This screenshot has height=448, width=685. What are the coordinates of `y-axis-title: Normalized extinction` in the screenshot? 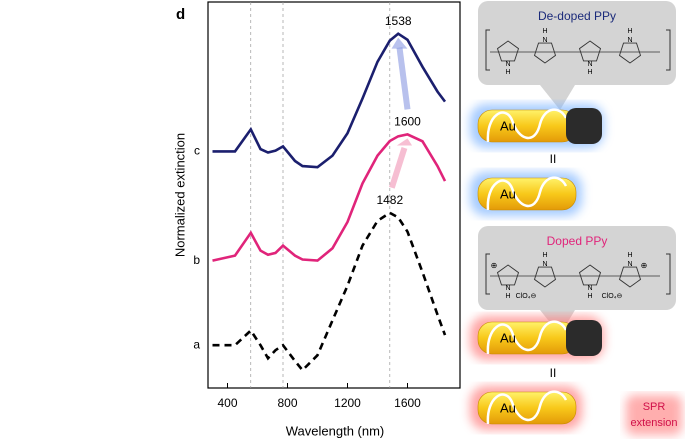 It's located at (179, 195).